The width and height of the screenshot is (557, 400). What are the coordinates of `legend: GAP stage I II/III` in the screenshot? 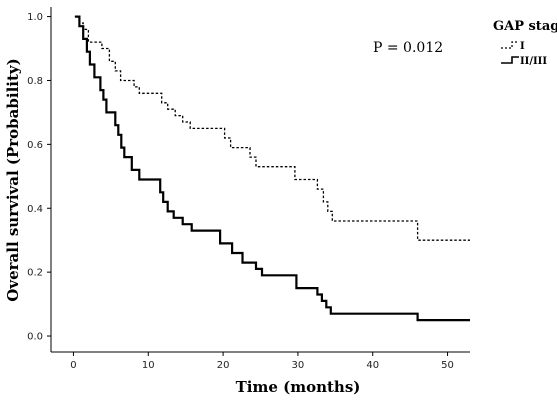 It's located at (525, 43).